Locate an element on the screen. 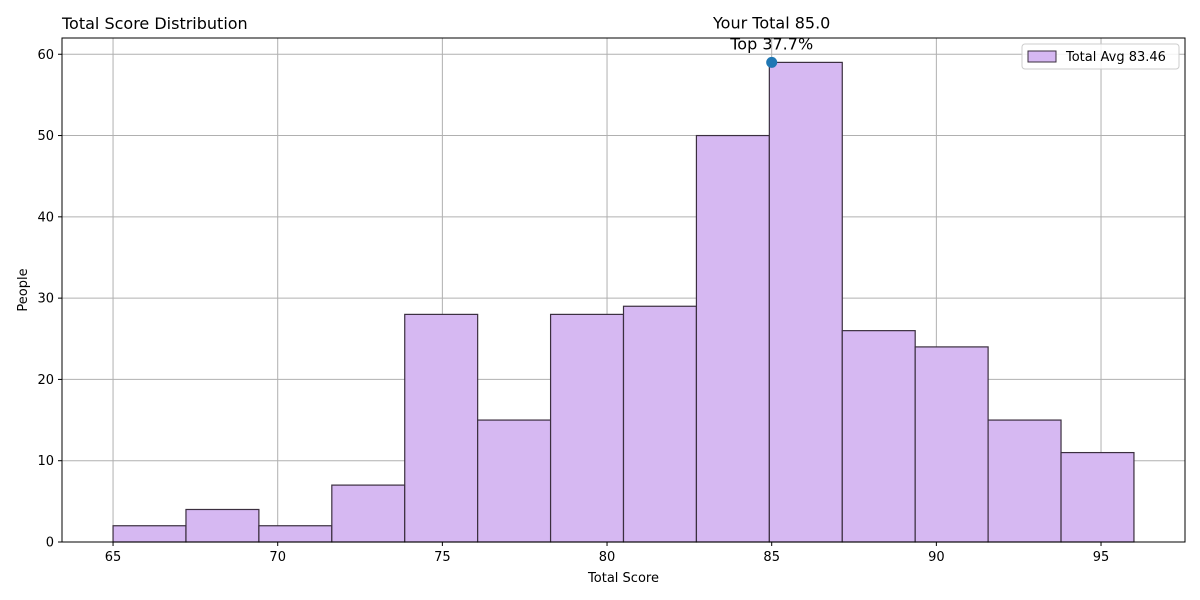  x-axis-ticks: 65 70 75 80 85 90 95 is located at coordinates (607, 553).